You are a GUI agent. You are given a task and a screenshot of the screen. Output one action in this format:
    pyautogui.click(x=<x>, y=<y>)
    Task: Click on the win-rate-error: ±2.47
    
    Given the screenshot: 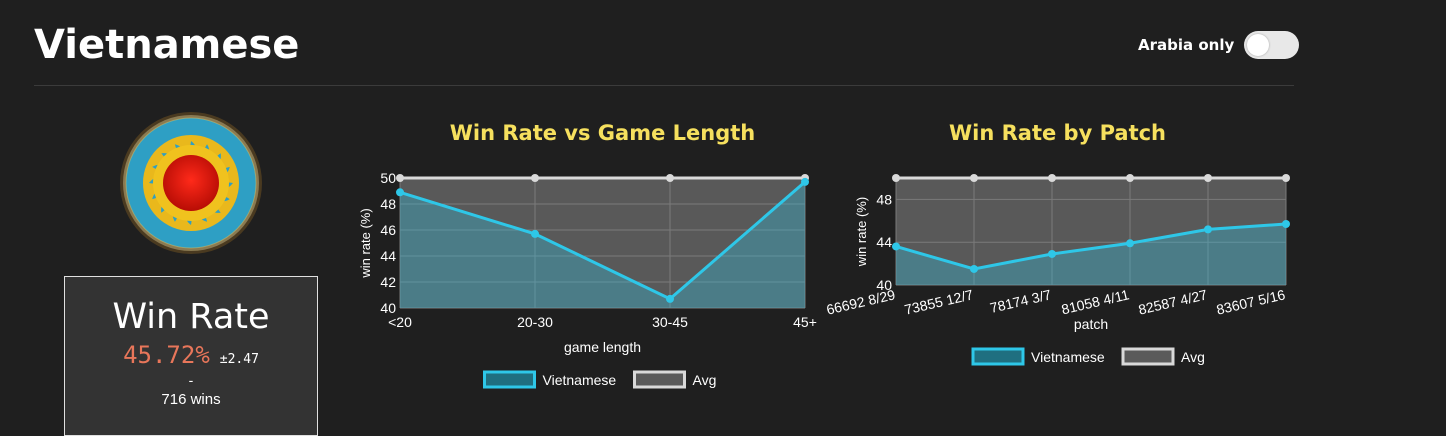 What is the action you would take?
    pyautogui.click(x=239, y=359)
    